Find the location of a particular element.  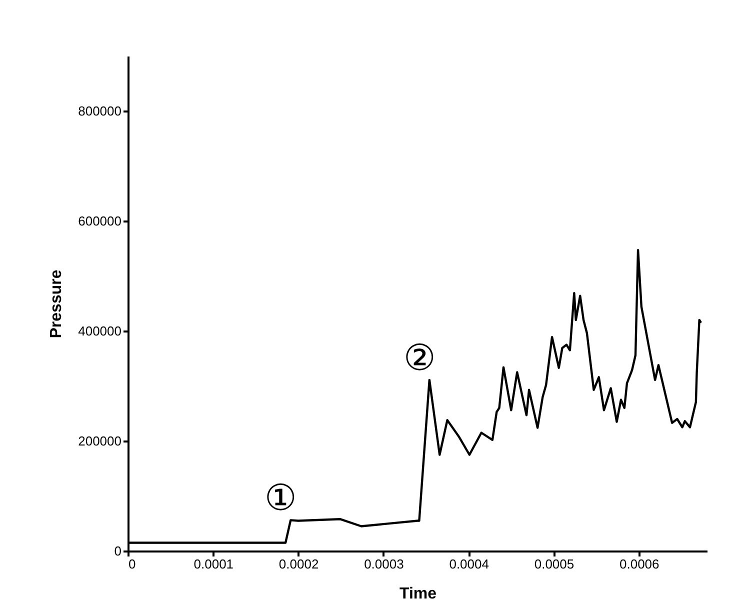

y-tick-label: 200000 is located at coordinates (100, 441).